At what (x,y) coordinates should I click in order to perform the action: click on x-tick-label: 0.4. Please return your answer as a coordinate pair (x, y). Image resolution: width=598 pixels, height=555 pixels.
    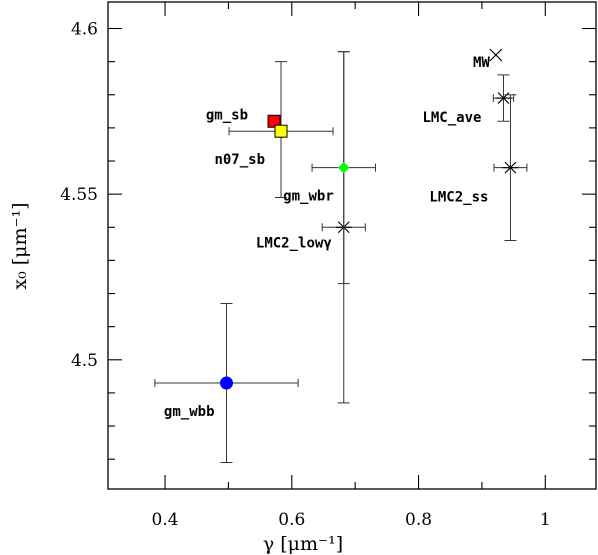
    Looking at the image, I should click on (165, 520).